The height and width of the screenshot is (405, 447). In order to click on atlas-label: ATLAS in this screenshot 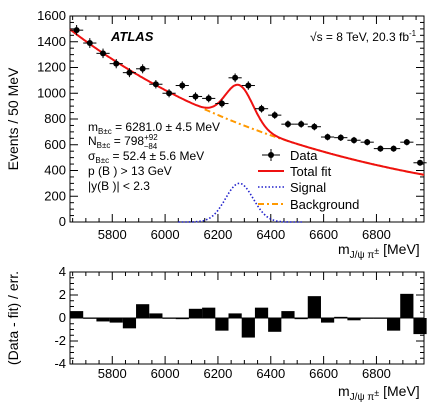, I will do `click(132, 36)`.